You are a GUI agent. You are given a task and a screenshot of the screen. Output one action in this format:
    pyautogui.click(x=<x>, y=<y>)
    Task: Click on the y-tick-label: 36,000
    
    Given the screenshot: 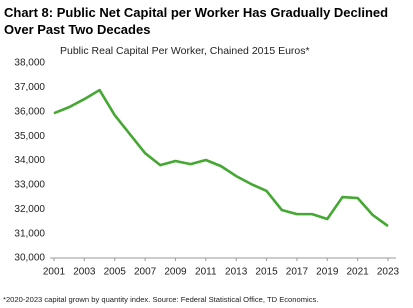 What is the action you would take?
    pyautogui.click(x=29, y=111)
    